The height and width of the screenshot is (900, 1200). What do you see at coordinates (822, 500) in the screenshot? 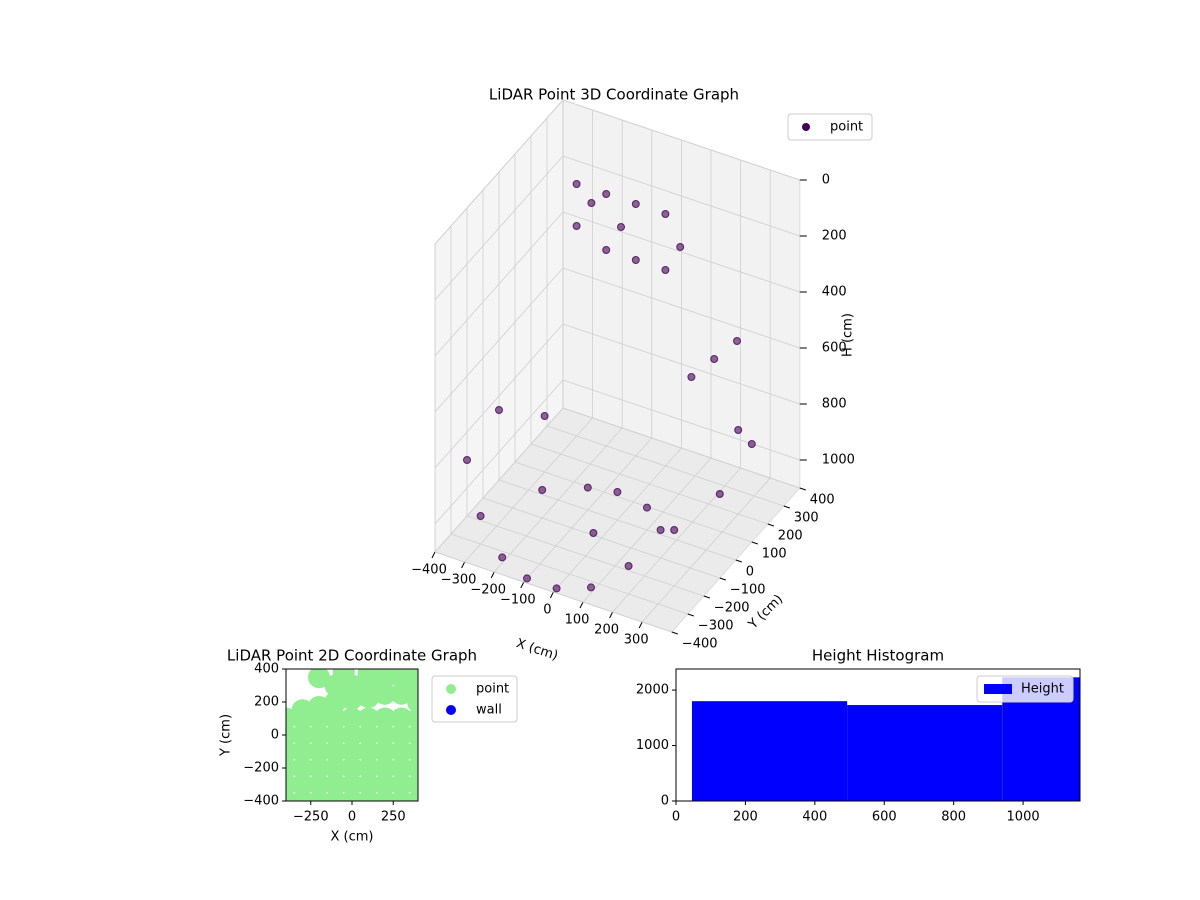
I see `y-tick-label: 400` at bounding box center [822, 500].